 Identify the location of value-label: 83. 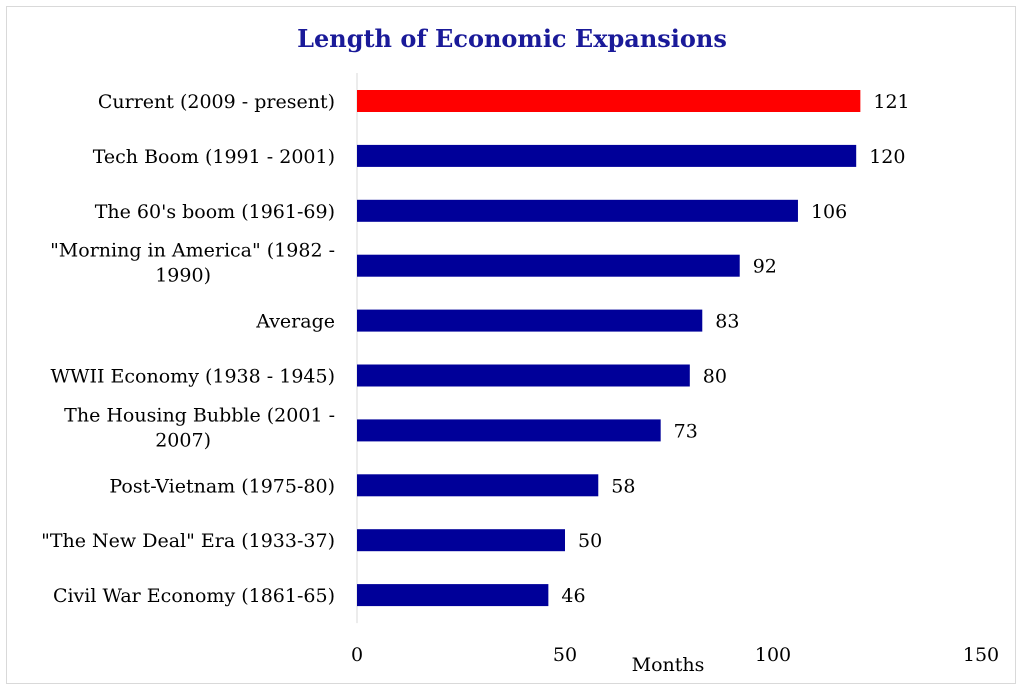
(727, 322).